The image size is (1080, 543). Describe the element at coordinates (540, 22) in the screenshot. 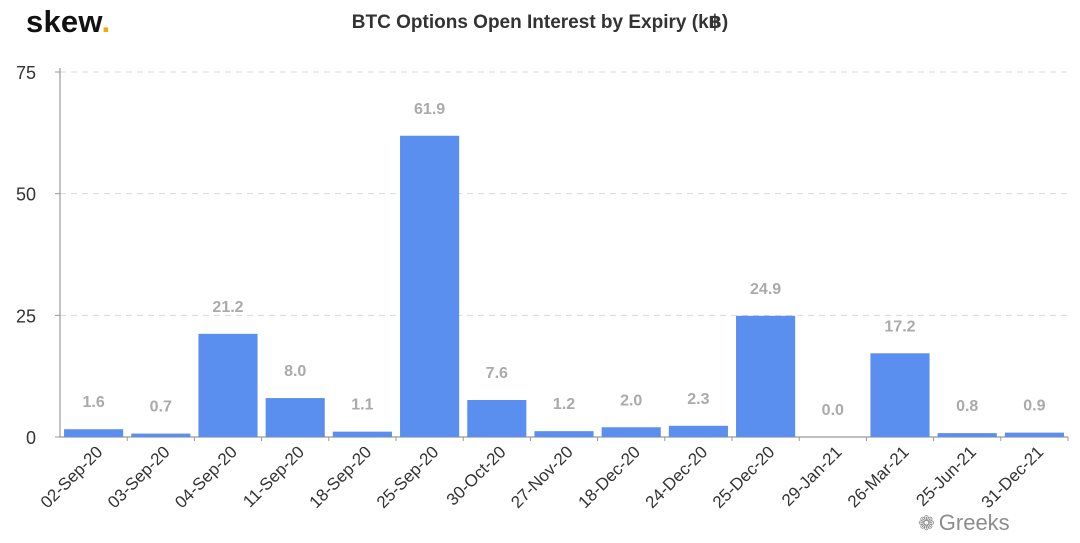

I see `chart-title: BTC Options Open Interest by Expiry (k฿)` at that location.